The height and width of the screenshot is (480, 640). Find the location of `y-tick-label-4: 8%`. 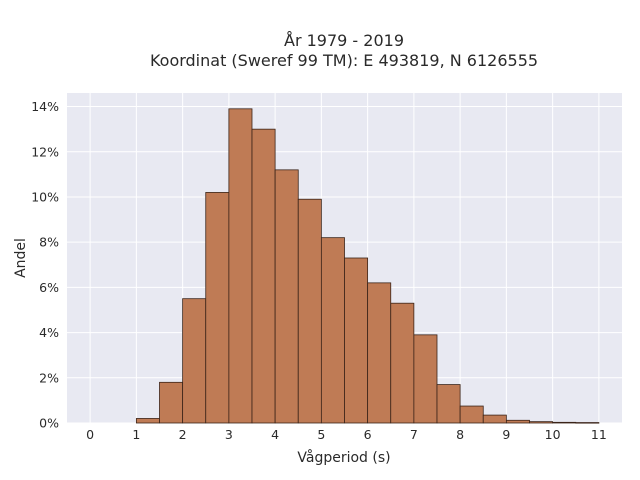

y-tick-label-4: 8% is located at coordinates (49, 242).